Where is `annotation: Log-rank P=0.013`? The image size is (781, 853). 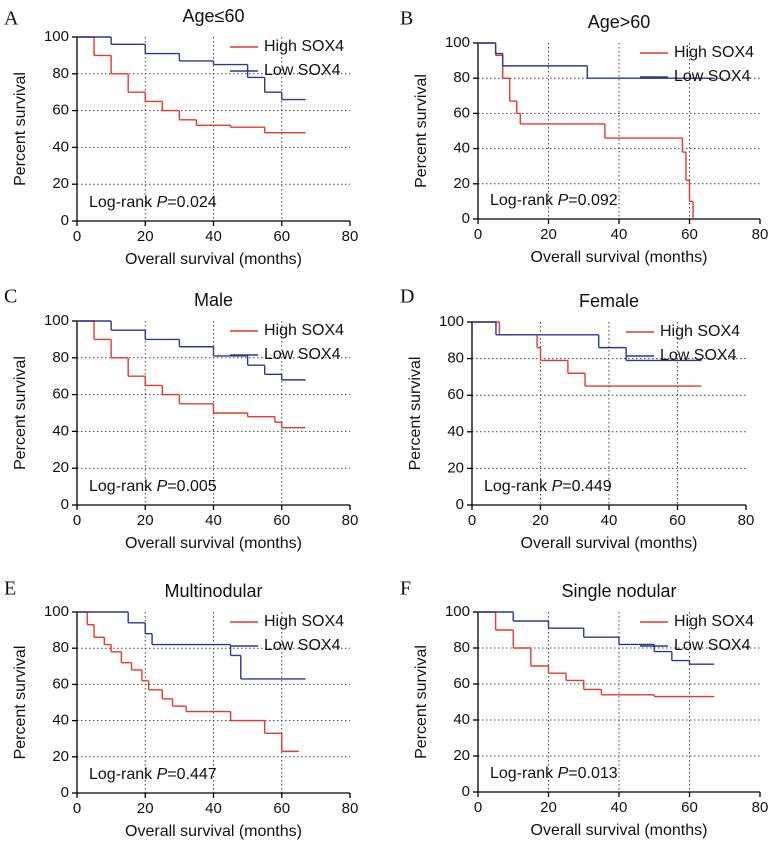
annotation: Log-rank P=0.013 is located at coordinates (554, 773).